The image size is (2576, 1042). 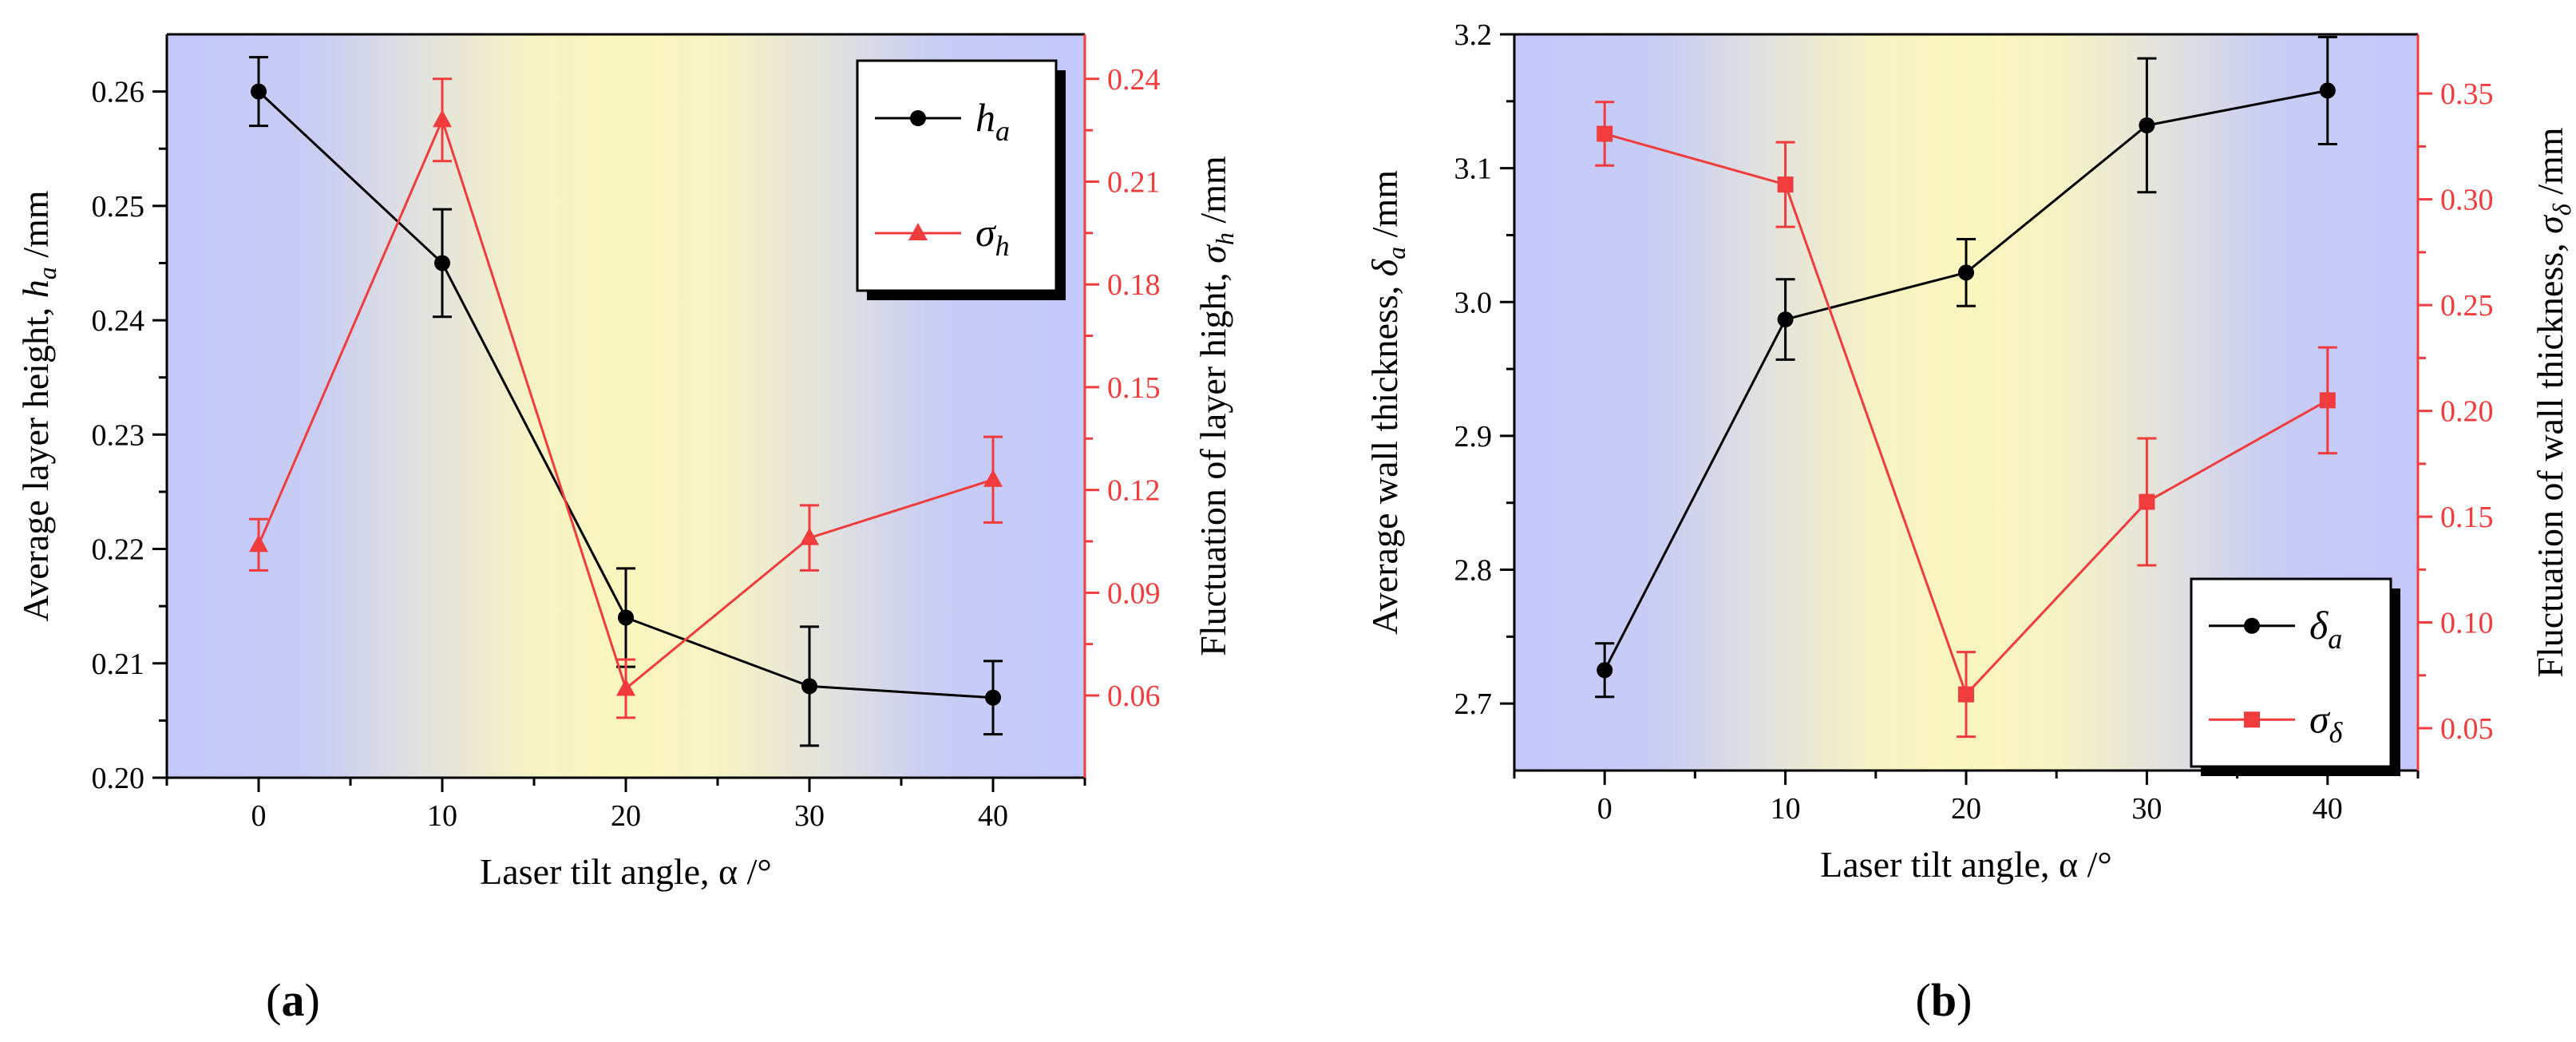 I want to click on right-tick-label: 0.18, so click(x=1134, y=285).